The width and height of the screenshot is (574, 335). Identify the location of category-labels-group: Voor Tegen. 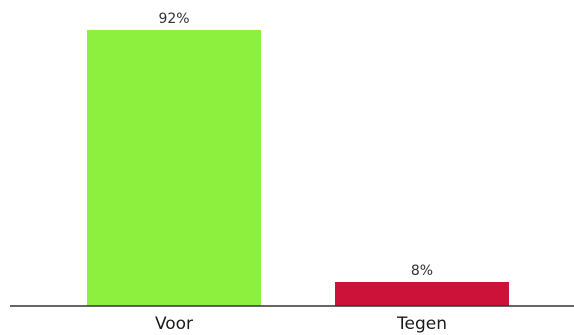
(301, 324).